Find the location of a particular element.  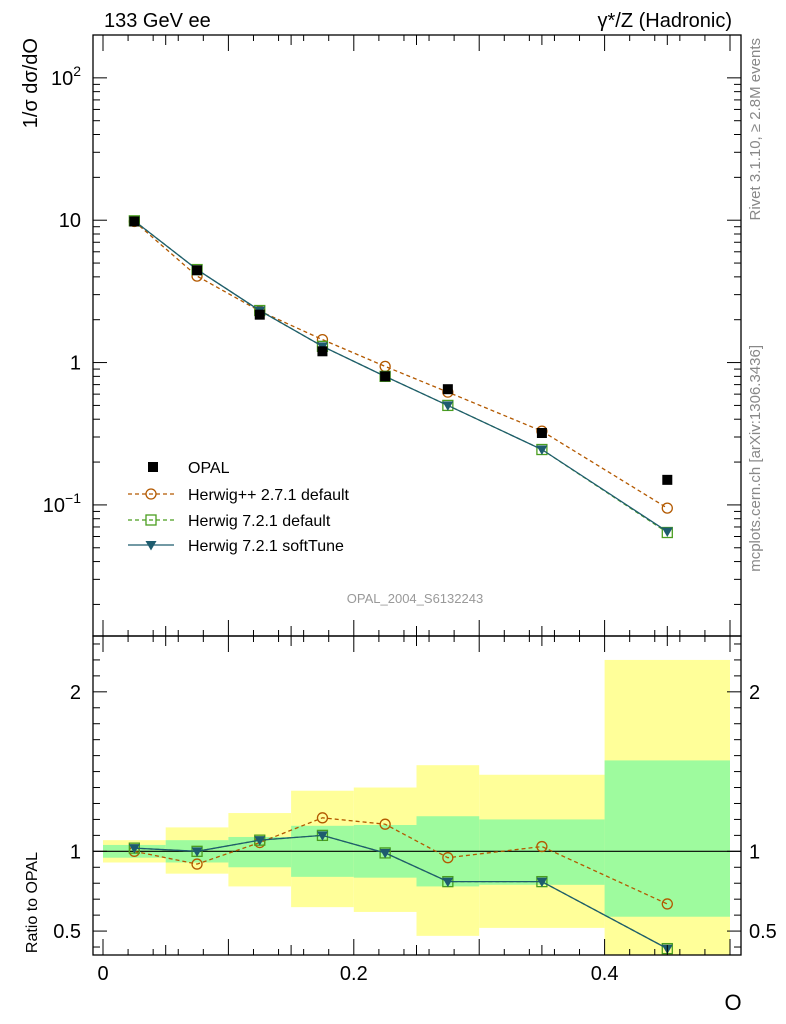

legend-marker-data is located at coordinates (153, 467).